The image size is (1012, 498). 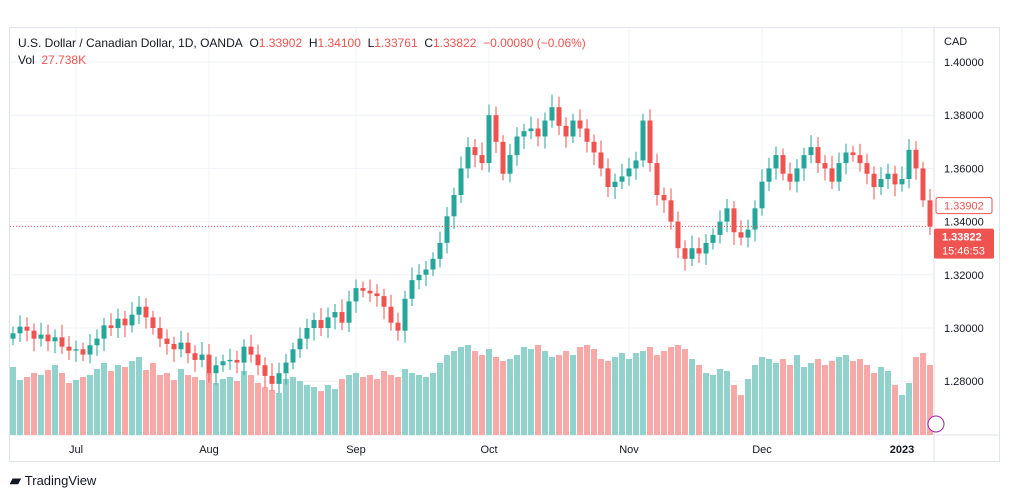 I want to click on event-marker-icon, so click(x=936, y=424).